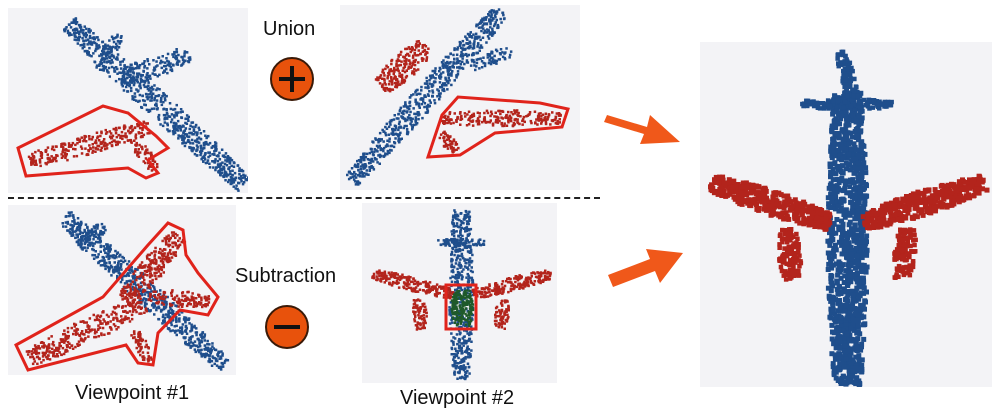 This screenshot has width=1001, height=415. What do you see at coordinates (289, 29) in the screenshot?
I see `union-label: Union` at bounding box center [289, 29].